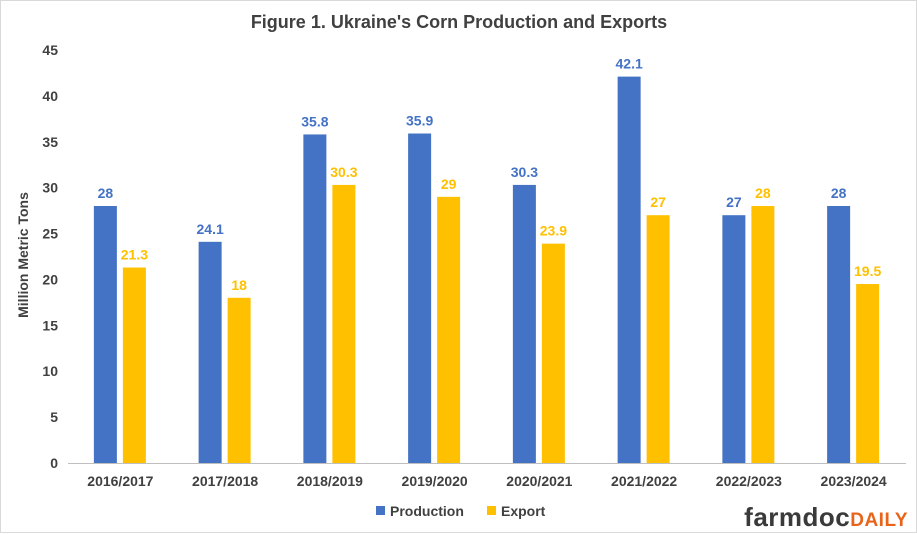  Describe the element at coordinates (343, 172) in the screenshot. I see `data-label-export: 30.3` at that location.